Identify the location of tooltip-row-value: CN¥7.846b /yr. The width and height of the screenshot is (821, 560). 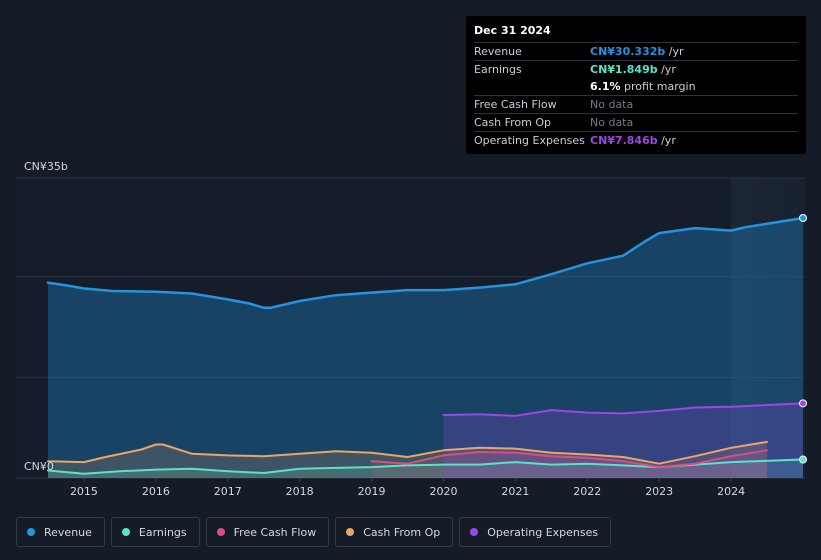
(633, 140).